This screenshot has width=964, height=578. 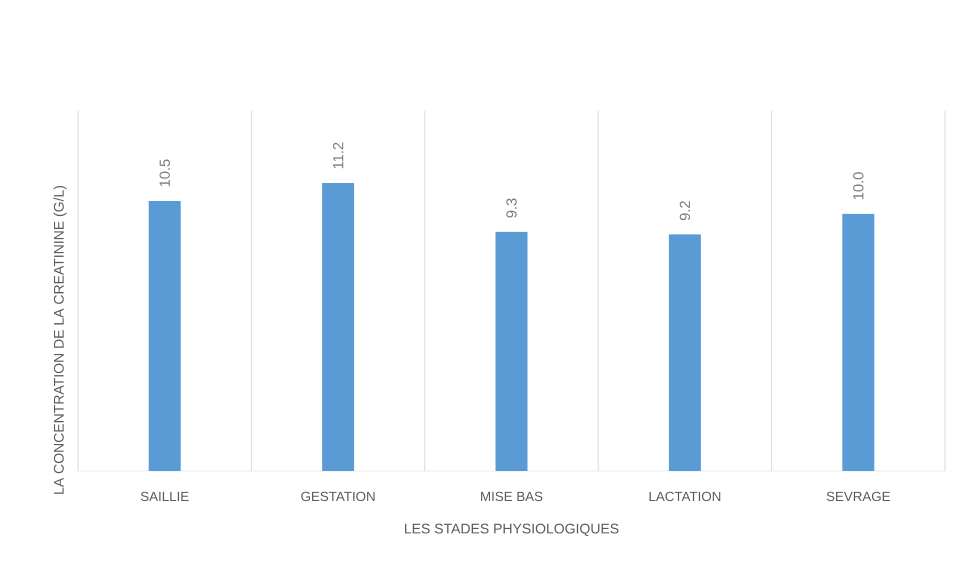 What do you see at coordinates (511, 208) in the screenshot?
I see `data-label: 9.3` at bounding box center [511, 208].